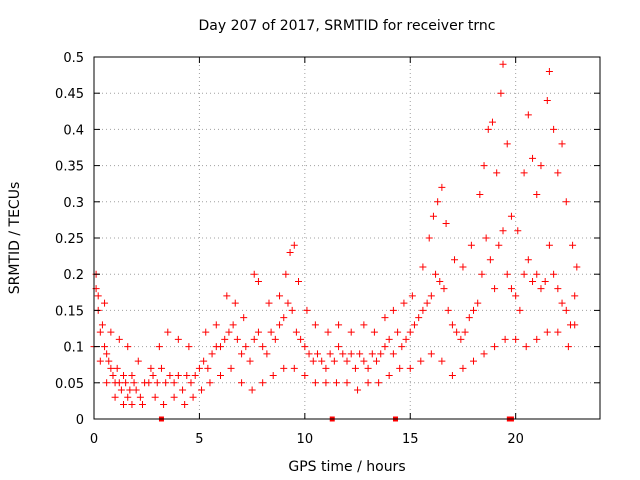  Describe the element at coordinates (94, 439) in the screenshot. I see `x-tick-label: 0` at that location.